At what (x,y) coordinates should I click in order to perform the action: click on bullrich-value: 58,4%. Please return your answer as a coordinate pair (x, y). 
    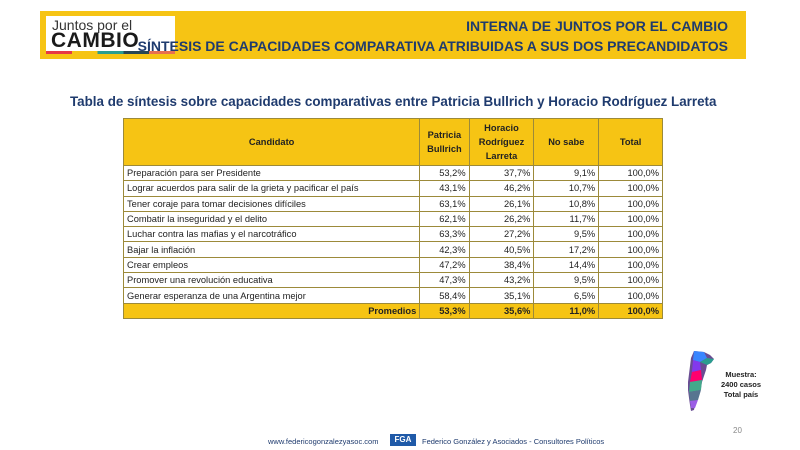
    Looking at the image, I should click on (444, 295).